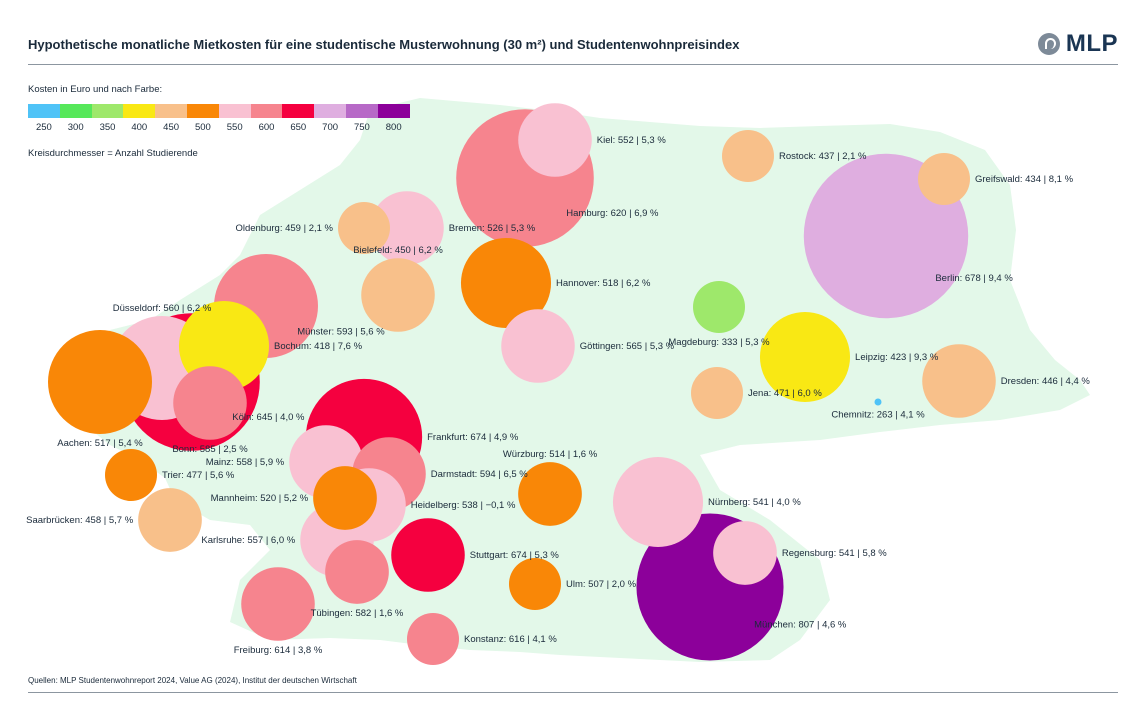 Image resolution: width=1144 pixels, height=717 pixels. What do you see at coordinates (506, 283) in the screenshot?
I see `city-bubble-hannover` at bounding box center [506, 283].